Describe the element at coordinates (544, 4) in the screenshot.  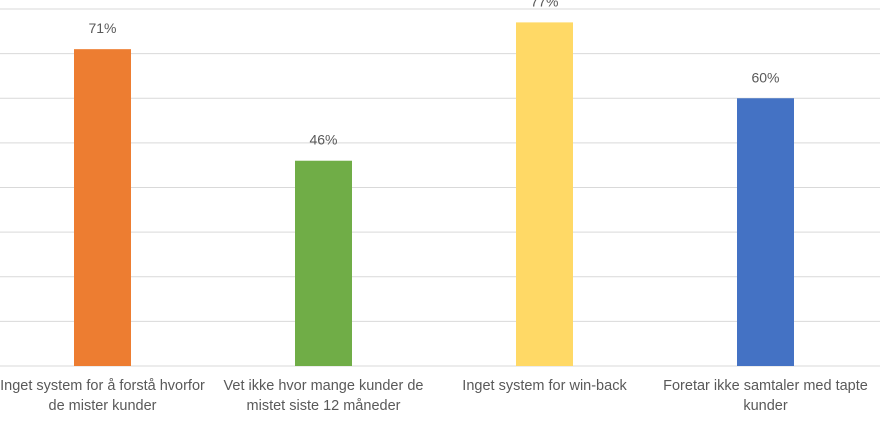
I see `data-label: 77%` at that location.